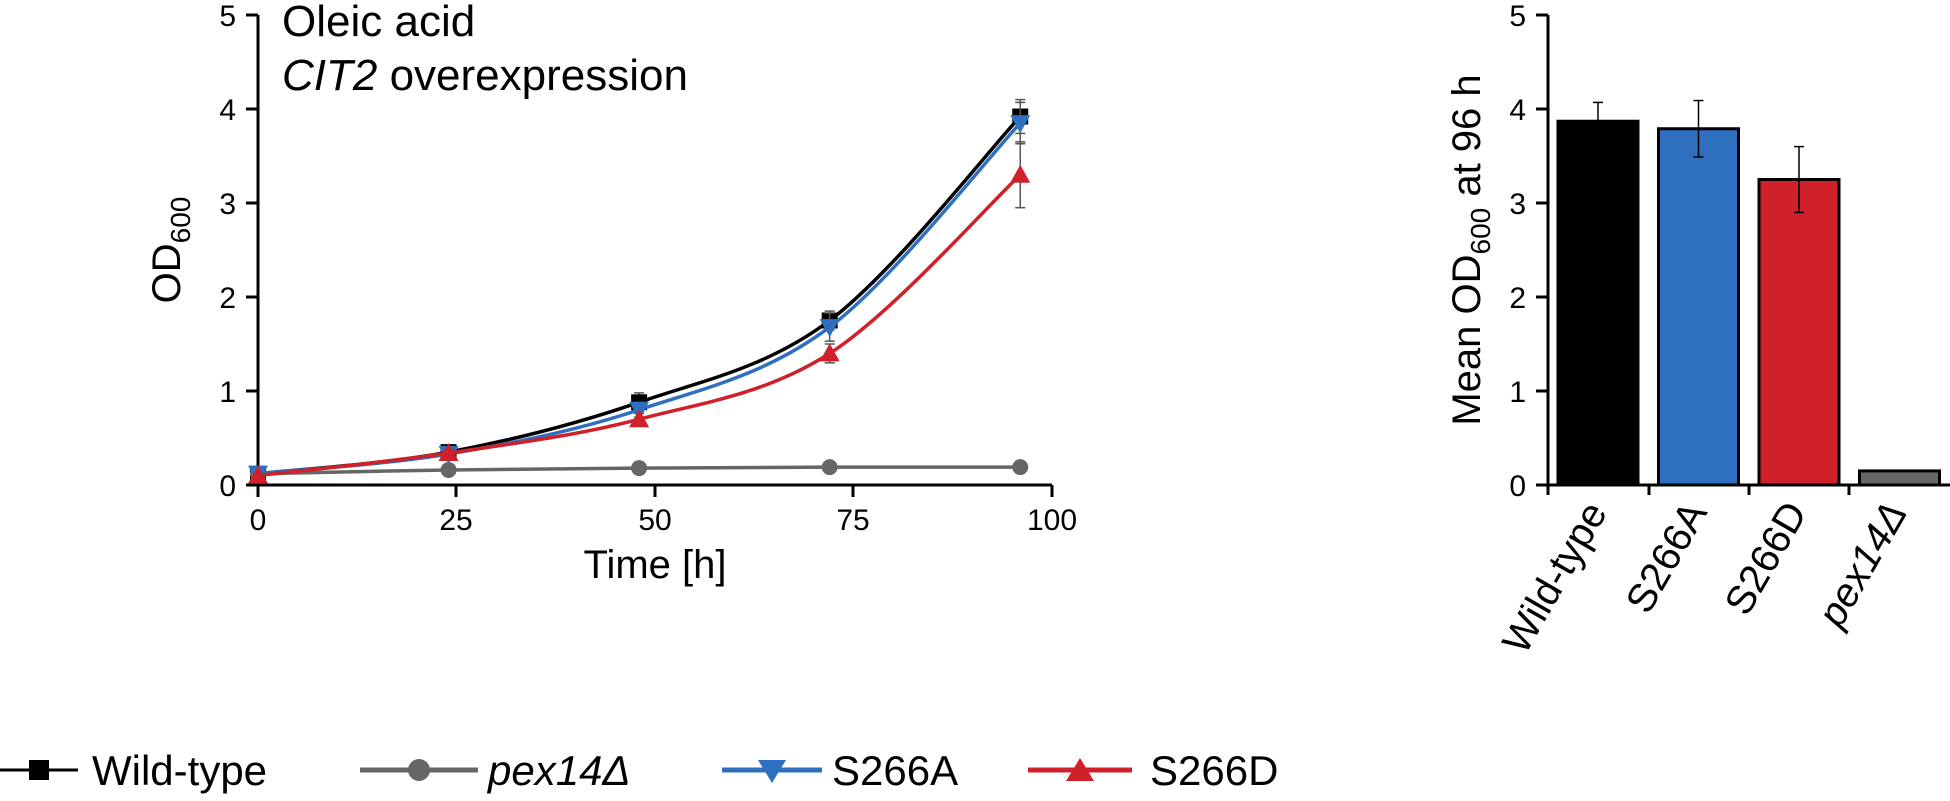 The height and width of the screenshot is (801, 1950). Describe the element at coordinates (1554, 578) in the screenshot. I see `bar-category-label: Wild-type` at that location.